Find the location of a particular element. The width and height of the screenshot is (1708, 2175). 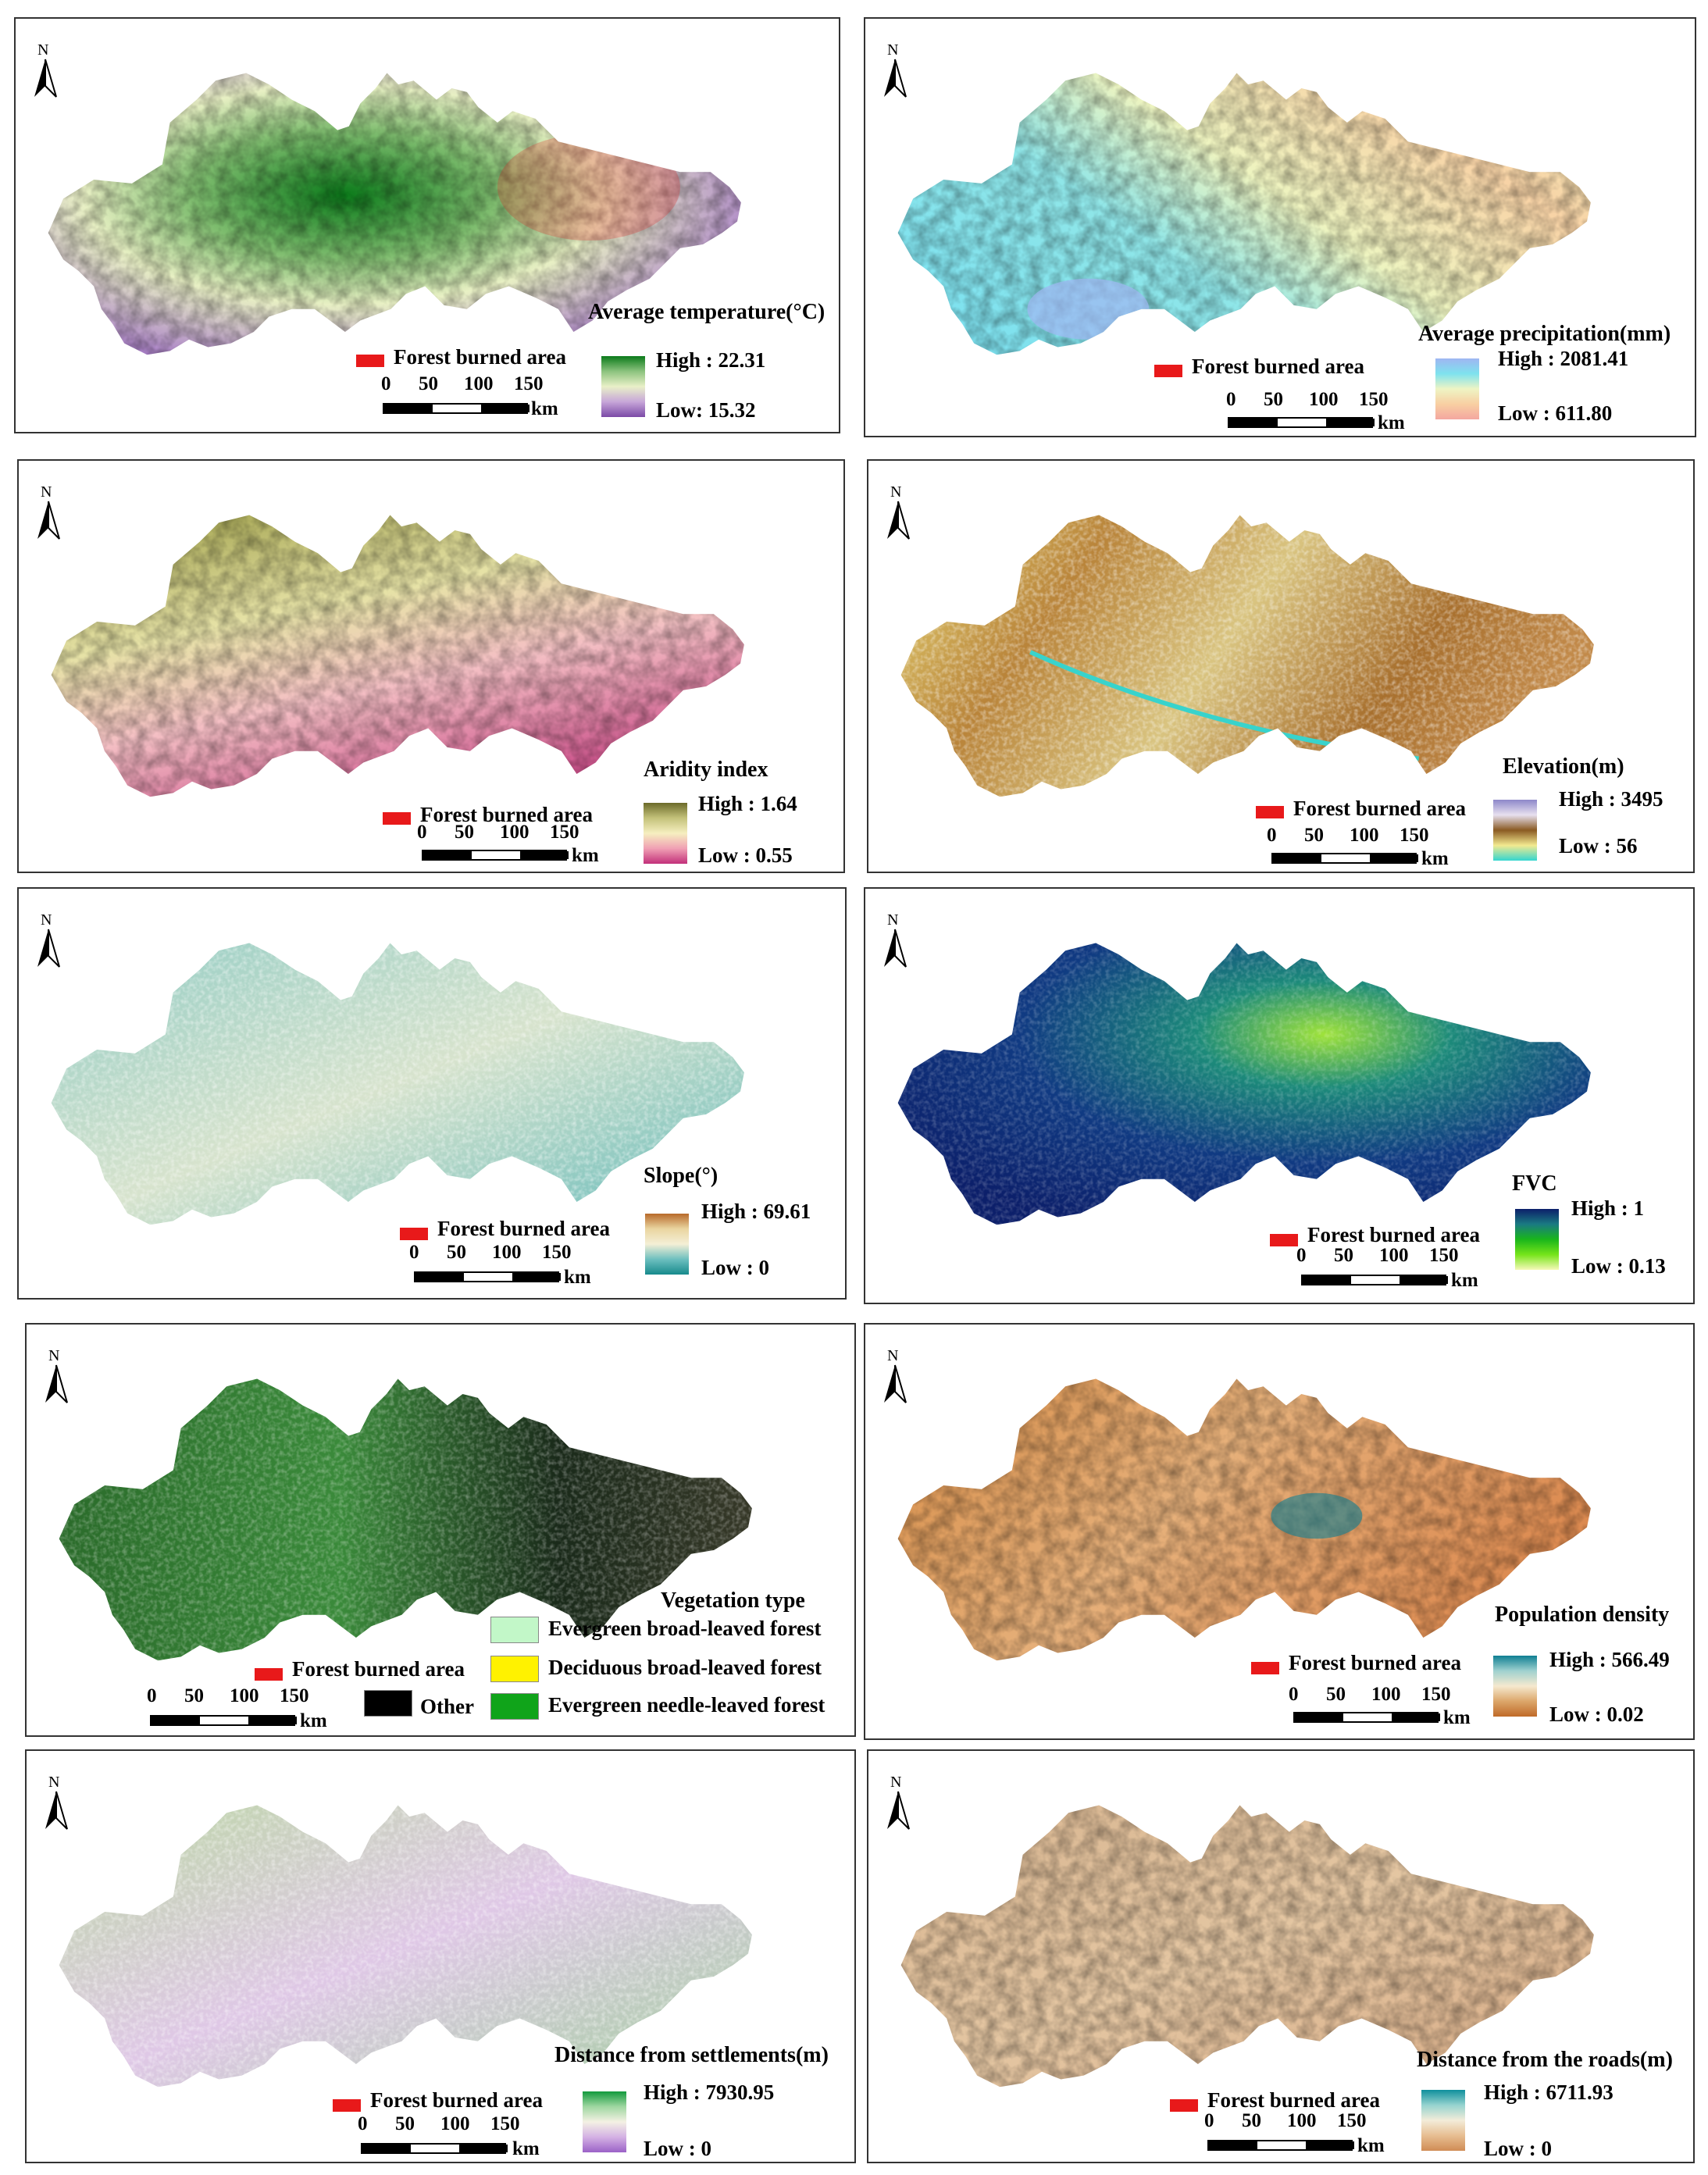

precipitation-raster-map is located at coordinates (1244, 214).